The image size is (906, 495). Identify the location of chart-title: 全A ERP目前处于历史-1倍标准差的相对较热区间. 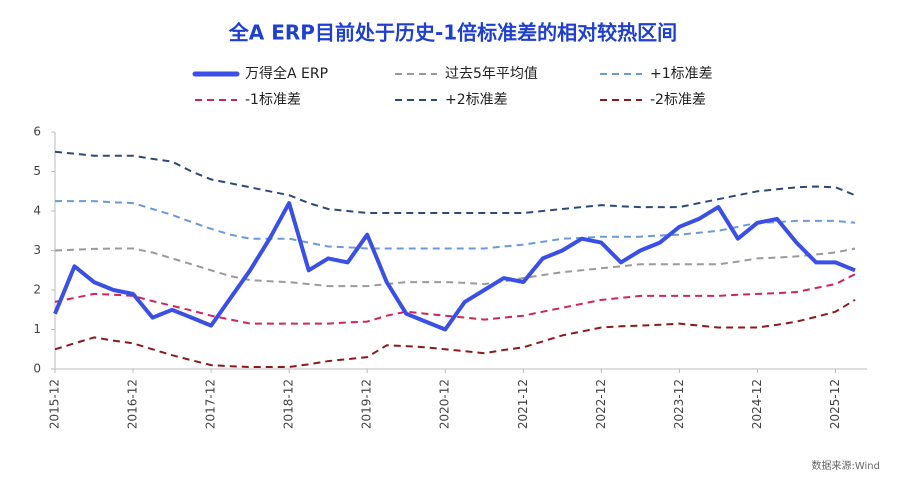
(452, 33).